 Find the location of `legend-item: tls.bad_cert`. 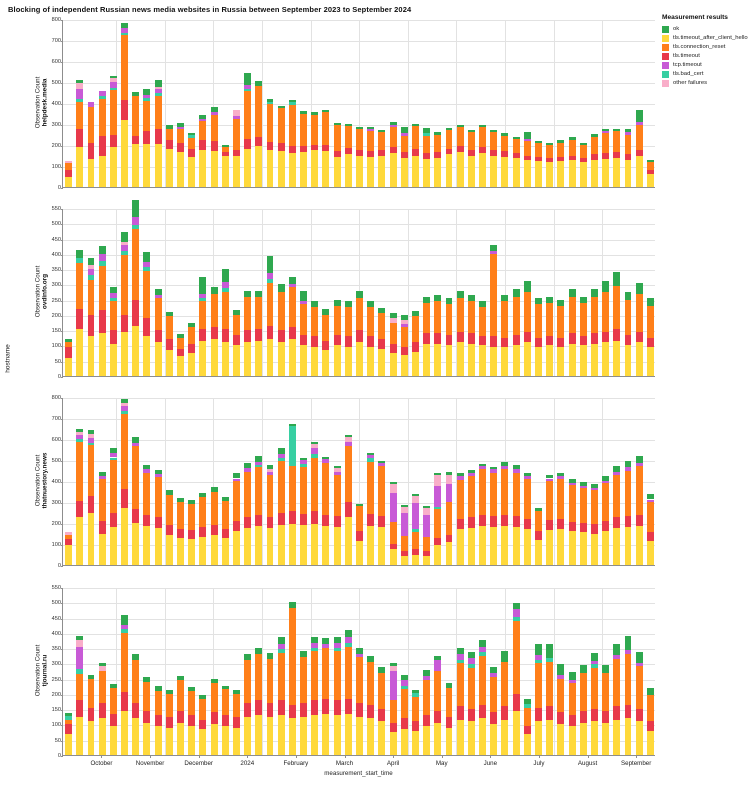

legend-item: tls.bad_cert is located at coordinates (707, 74).